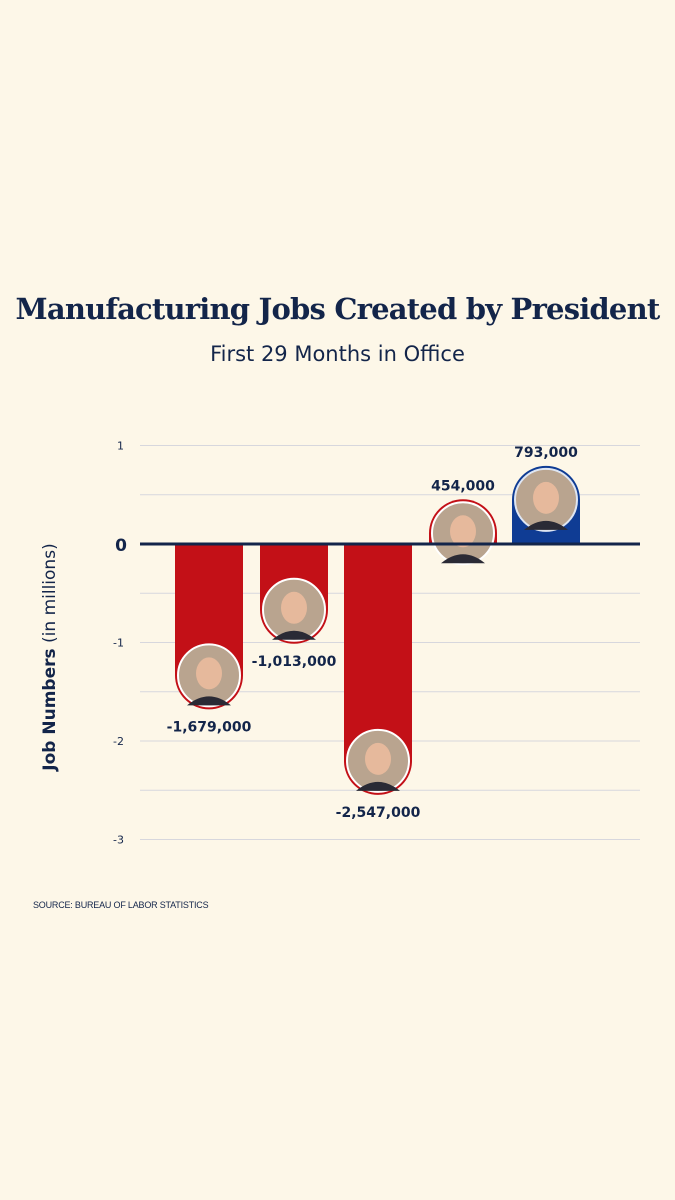 The height and width of the screenshot is (1200, 675). Describe the element at coordinates (294, 607) in the screenshot. I see `hw-bush-portrait-face` at that location.